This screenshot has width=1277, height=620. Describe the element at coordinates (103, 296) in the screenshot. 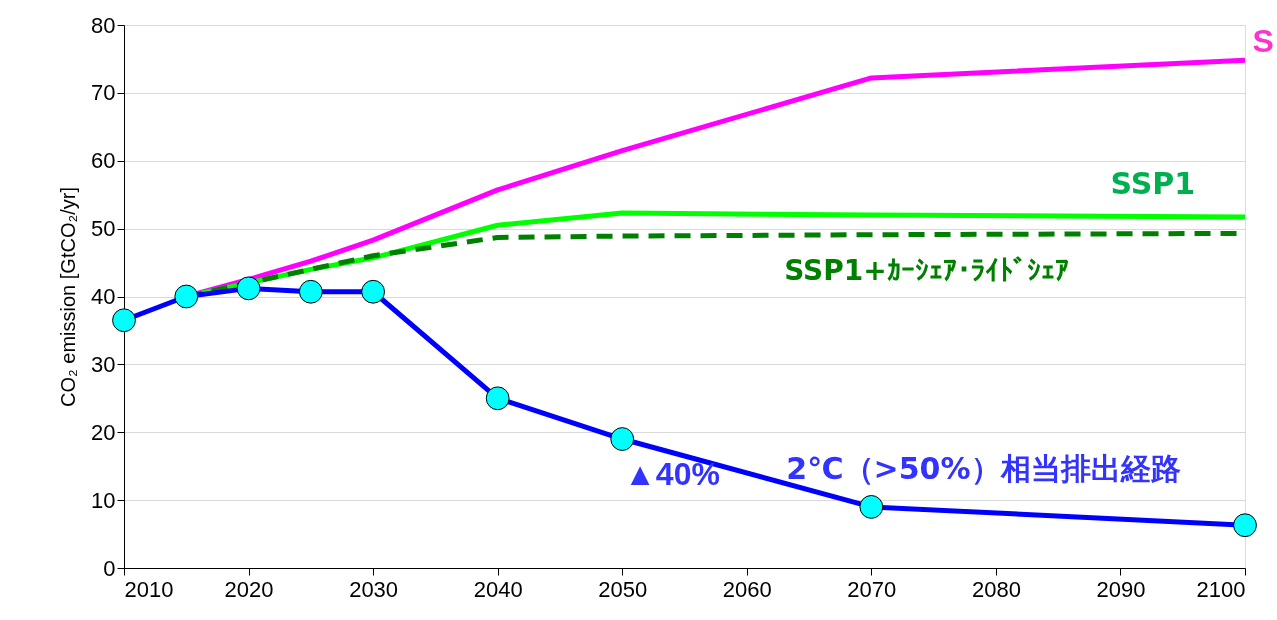

I see `y-tick-label: 40` at that location.